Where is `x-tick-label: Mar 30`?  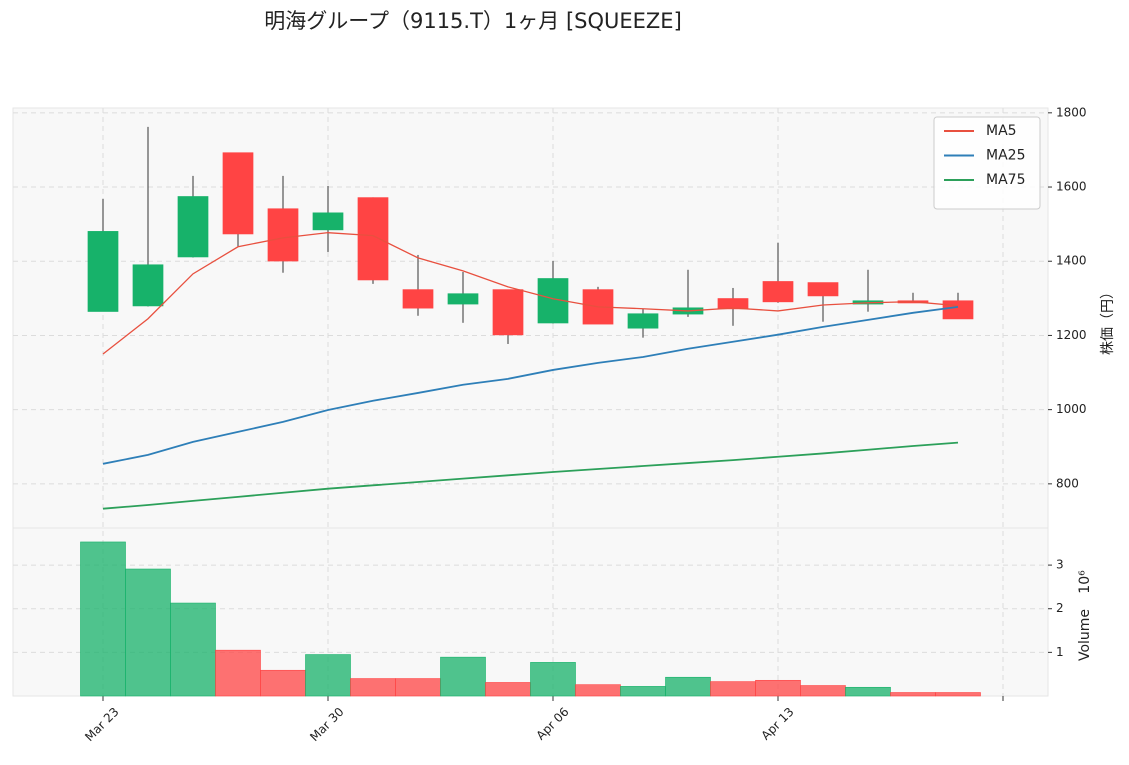 x-tick-label: Mar 30 is located at coordinates (326, 724).